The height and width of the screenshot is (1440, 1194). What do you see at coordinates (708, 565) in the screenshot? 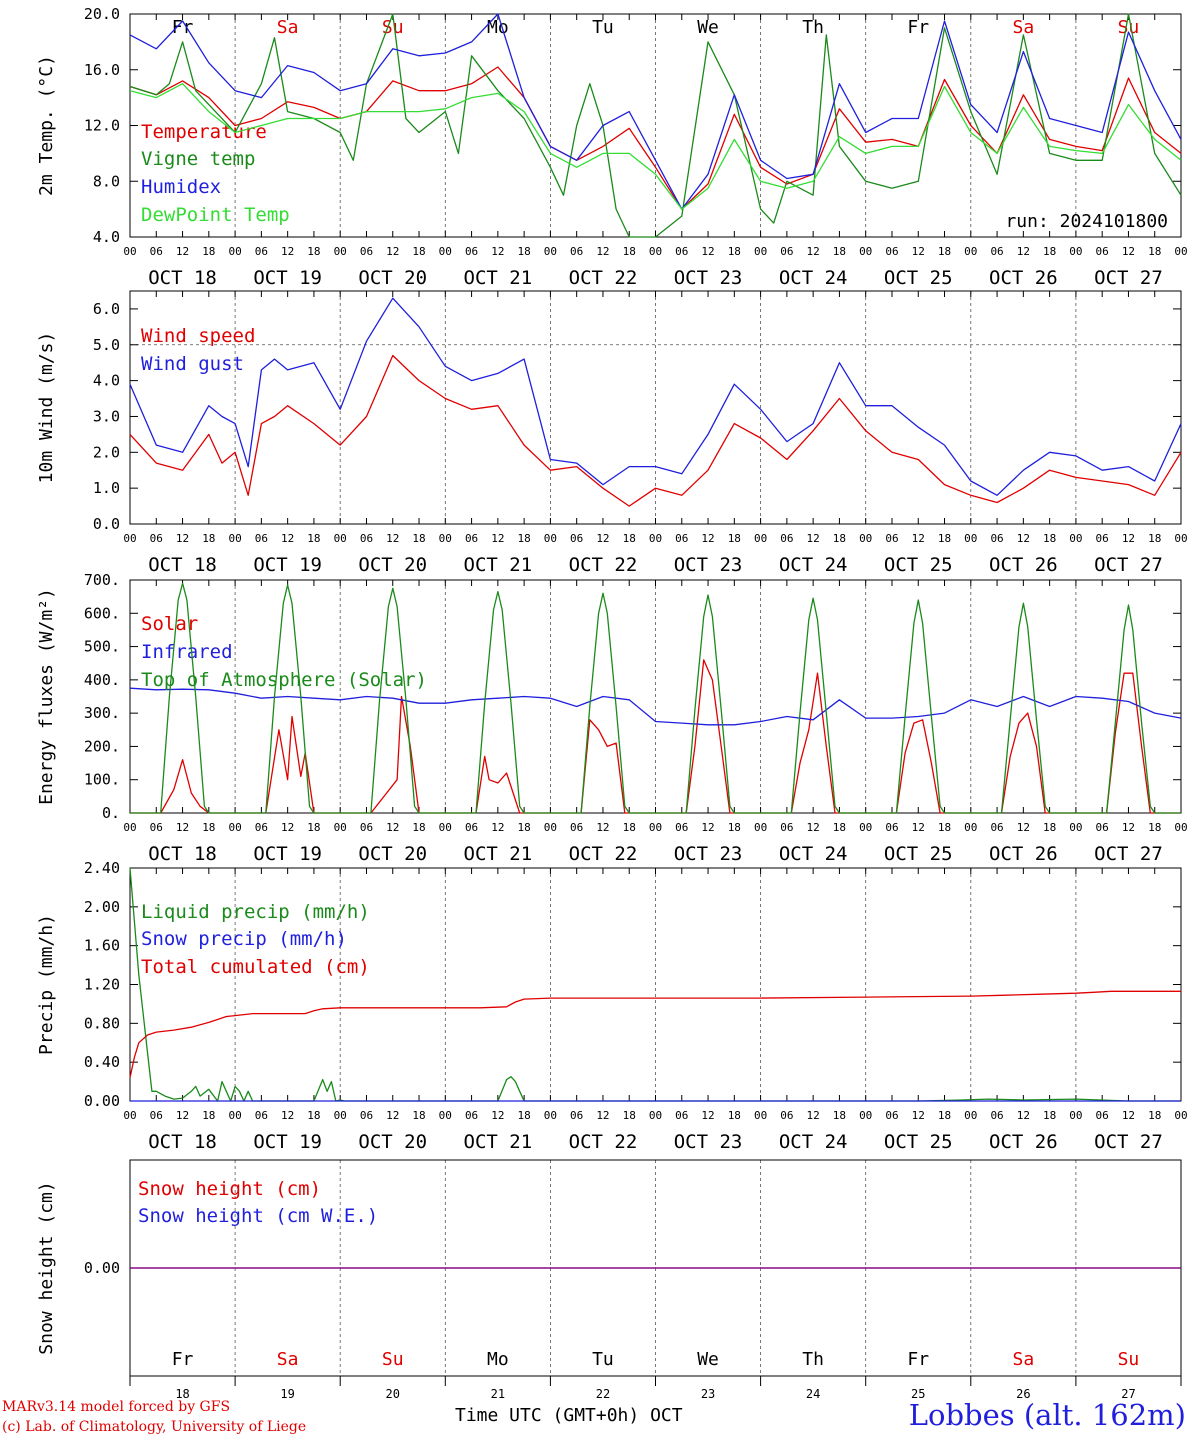
I see `date-label: OCT 23` at bounding box center [708, 565].